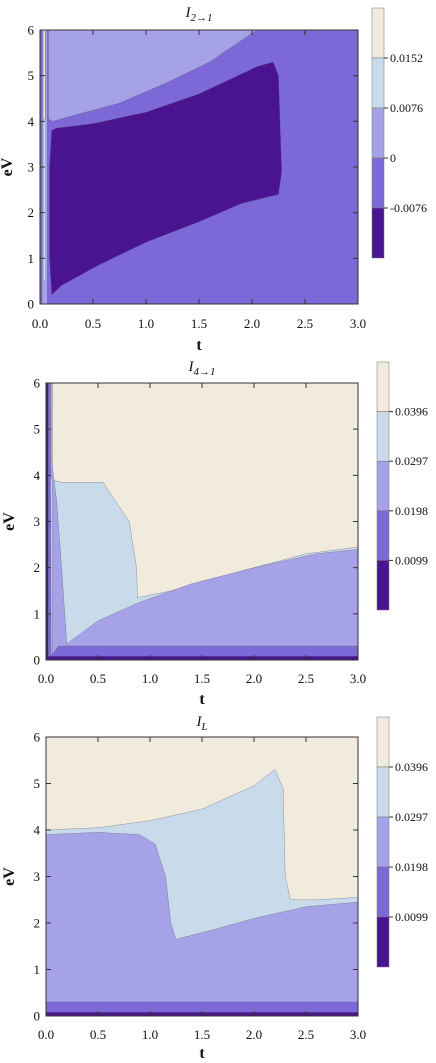 The height and width of the screenshot is (1063, 436). Describe the element at coordinates (202, 368) in the screenshot. I see `chart-title: I4→1` at that location.